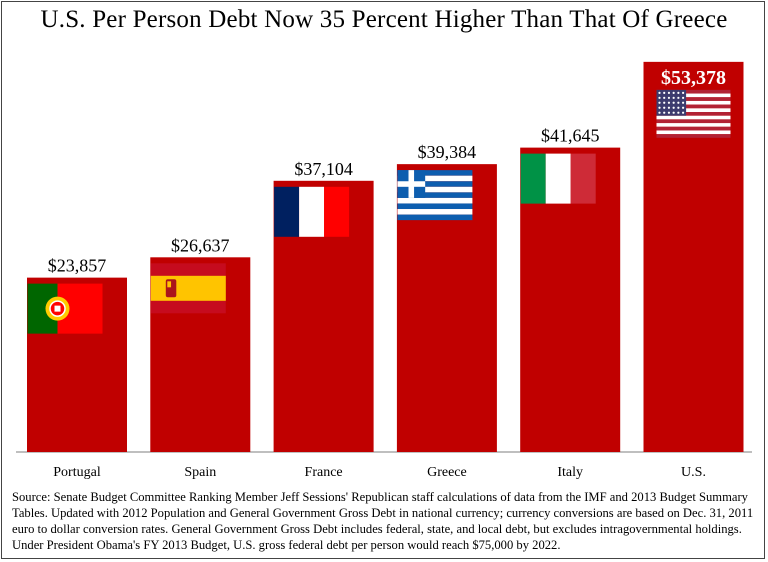 Image resolution: width=768 pixels, height=562 pixels. Describe the element at coordinates (77, 472) in the screenshot. I see `category-label: Portugal` at that location.